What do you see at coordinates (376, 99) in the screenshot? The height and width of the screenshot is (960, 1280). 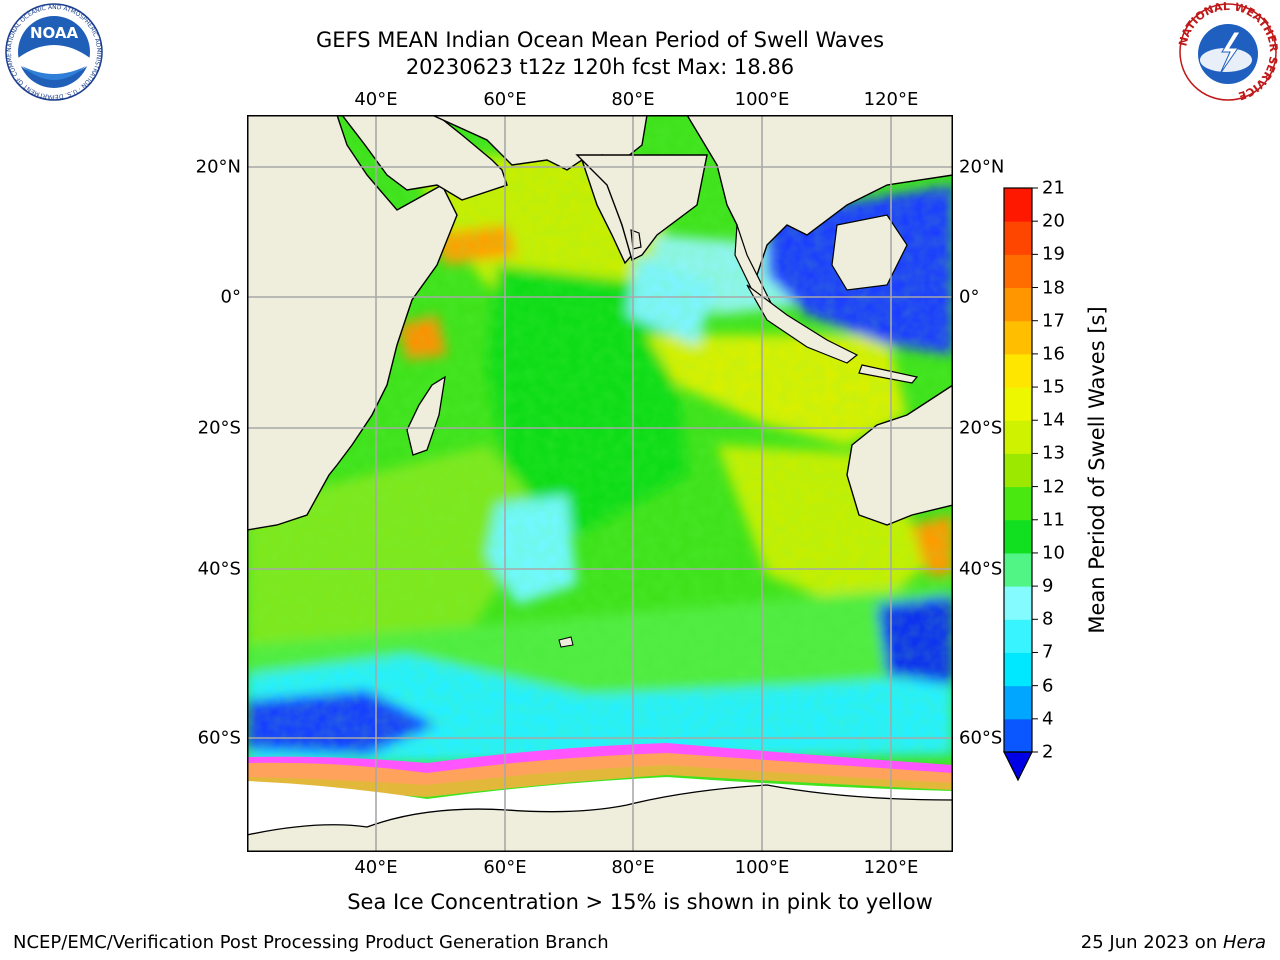 I see `lon-tick-top: 40°E` at bounding box center [376, 99].